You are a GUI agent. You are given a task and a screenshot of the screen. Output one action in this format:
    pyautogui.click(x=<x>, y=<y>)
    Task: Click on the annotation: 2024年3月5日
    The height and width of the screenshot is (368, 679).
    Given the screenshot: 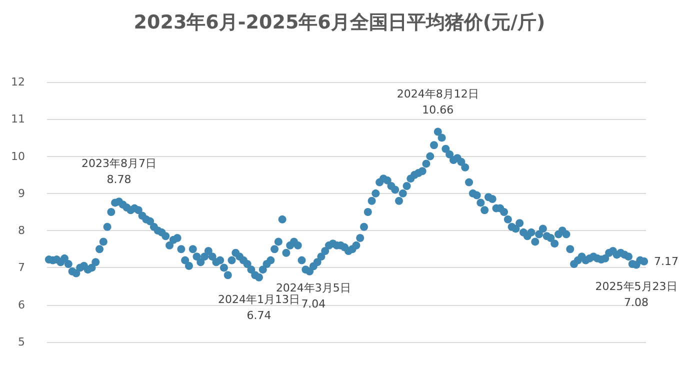 What is the action you would take?
    pyautogui.click(x=313, y=288)
    